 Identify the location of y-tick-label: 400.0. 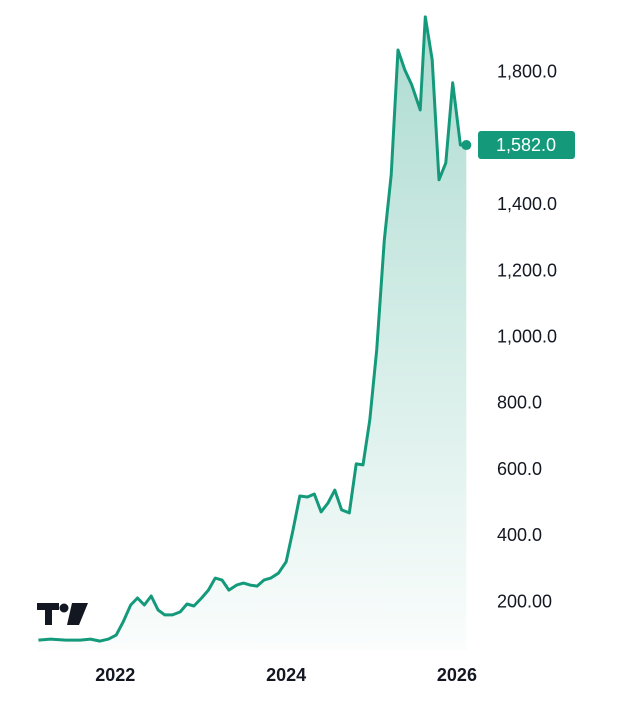
(519, 535).